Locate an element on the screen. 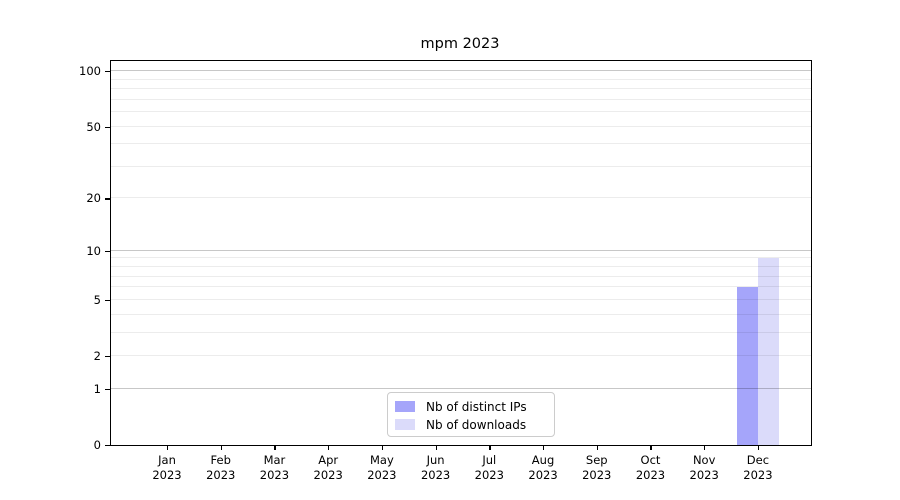  x-tick-month: Aug is located at coordinates (543, 460).